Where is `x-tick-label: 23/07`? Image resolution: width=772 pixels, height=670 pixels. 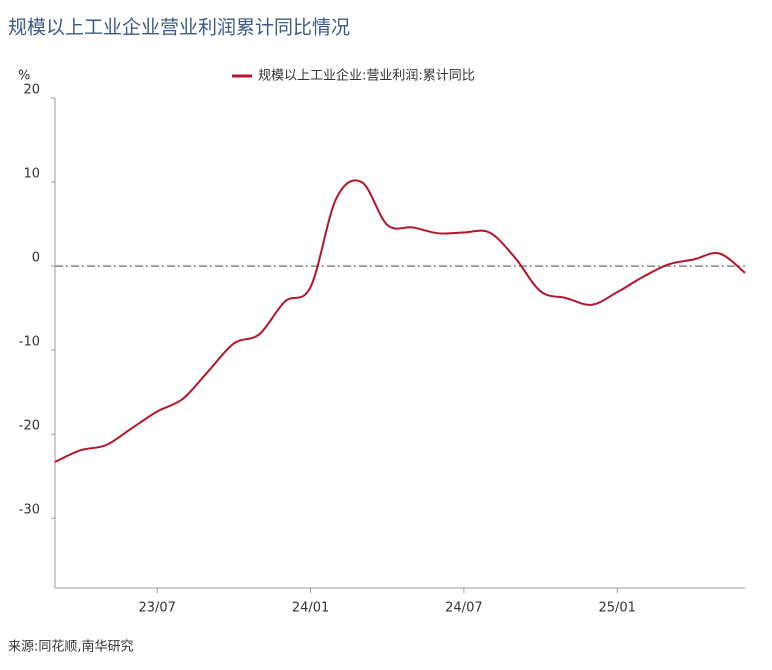 x-tick-label: 23/07 is located at coordinates (156, 608).